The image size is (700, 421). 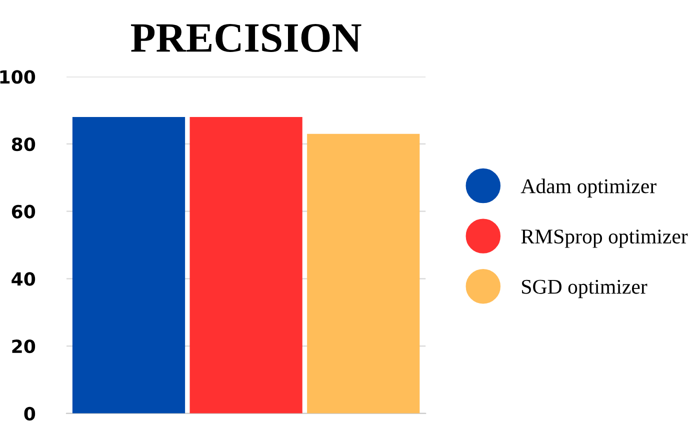 I want to click on y-tick-label: 100, so click(x=18, y=77).